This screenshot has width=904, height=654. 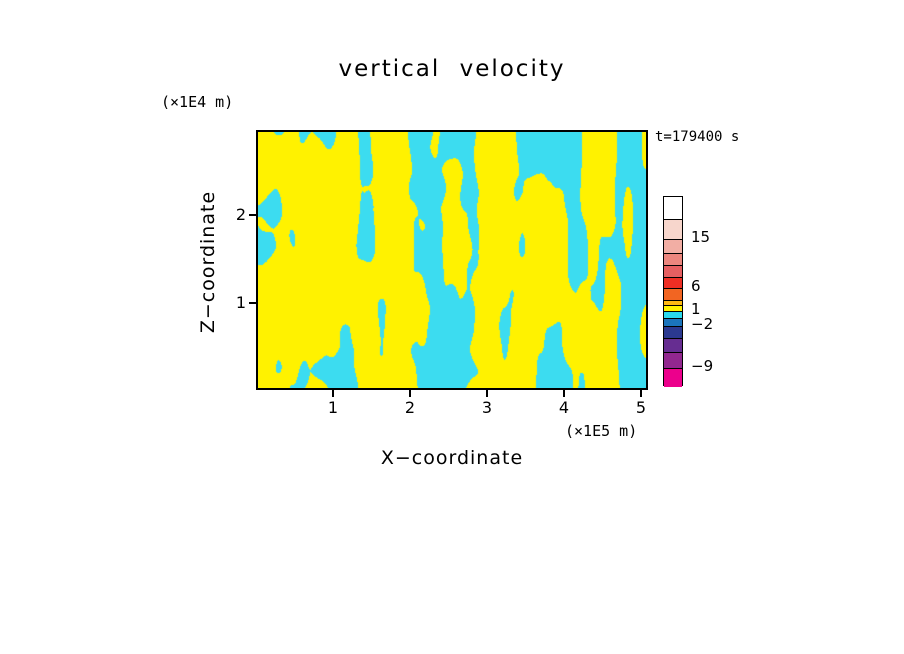 What do you see at coordinates (487, 407) in the screenshot?
I see `x-tick-label: 3` at bounding box center [487, 407].